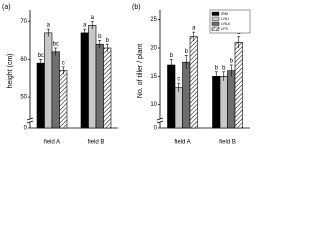 This screenshot has height=240, width=320. Describe the element at coordinates (10, 70) in the screenshot. I see `y-axis-label: height (cm)` at that location.